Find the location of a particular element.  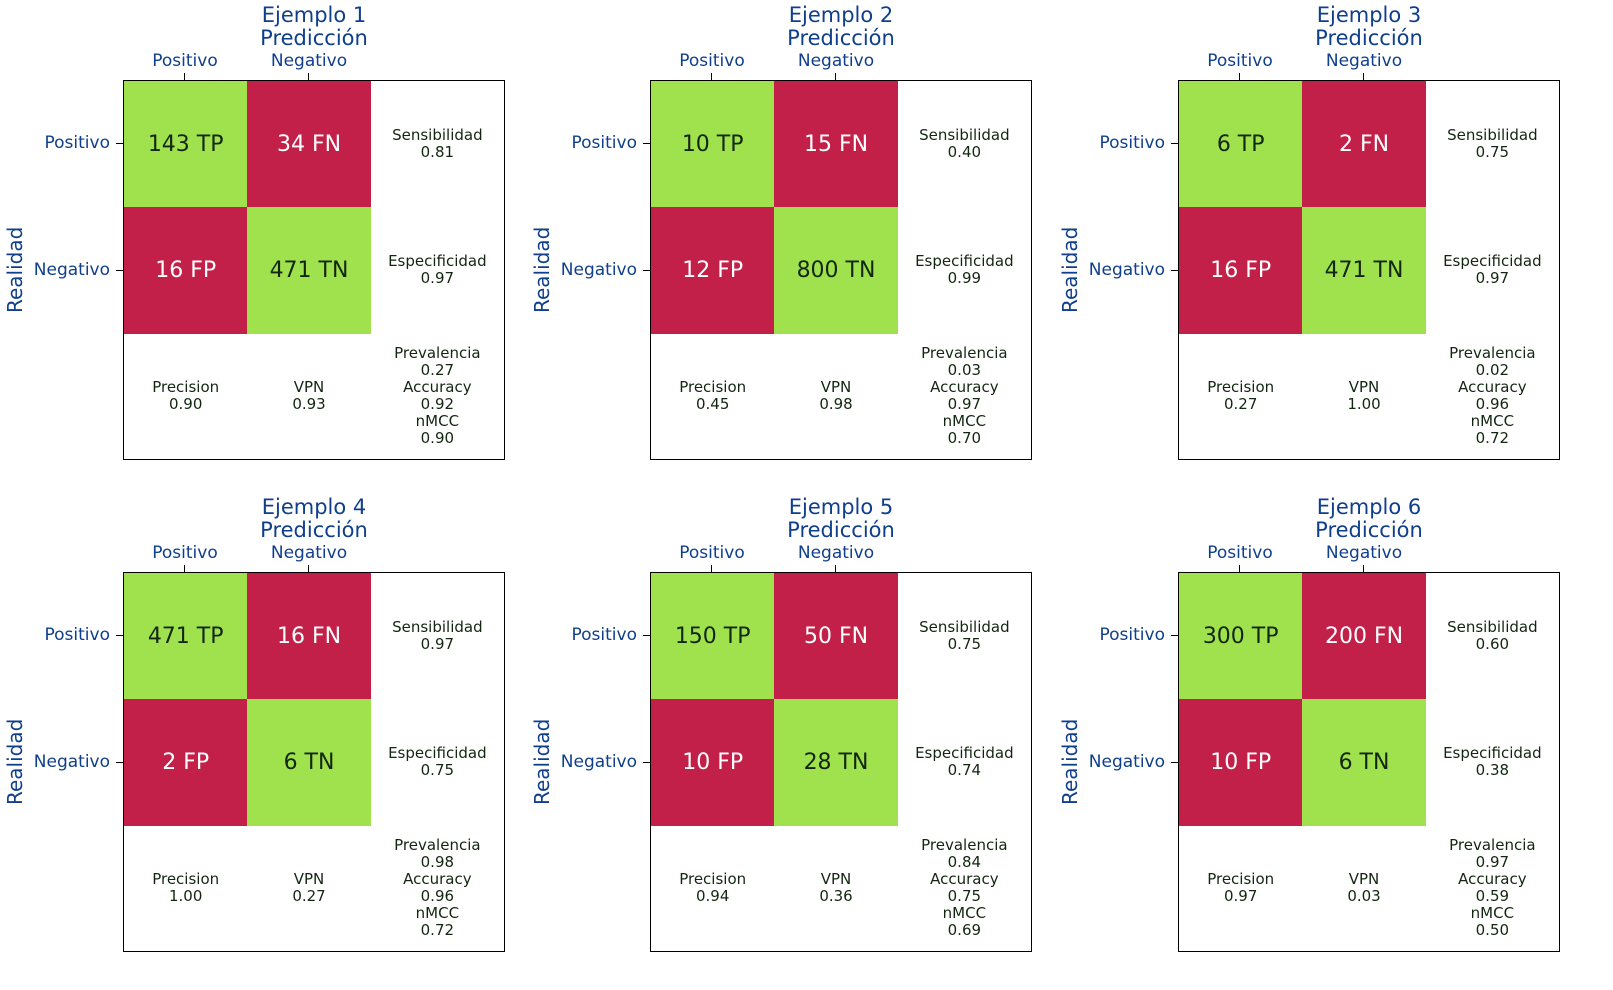

vpn-value: 1.00 is located at coordinates (1364, 404).